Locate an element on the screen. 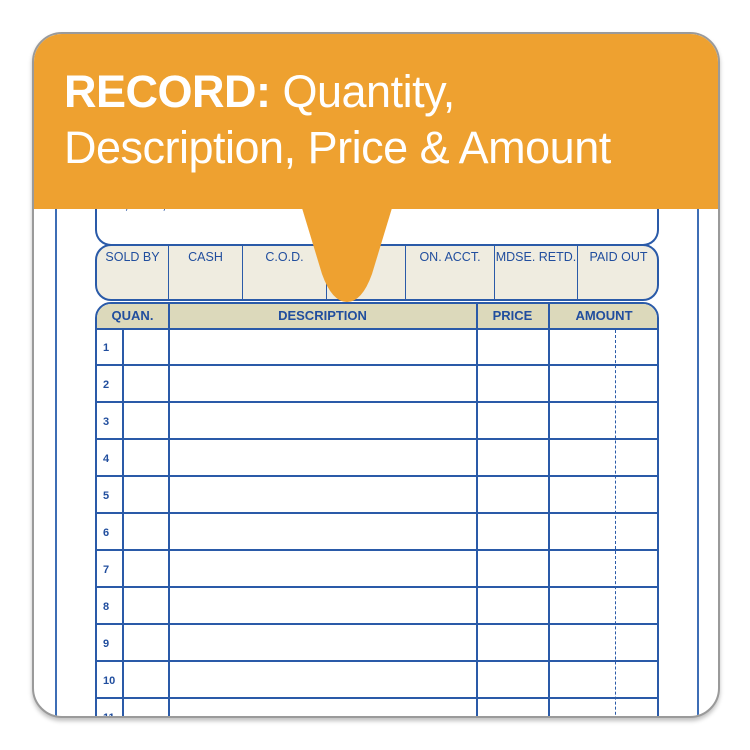 Image resolution: width=750 pixels, height=750 pixels. row-number: 4 is located at coordinates (106, 459).